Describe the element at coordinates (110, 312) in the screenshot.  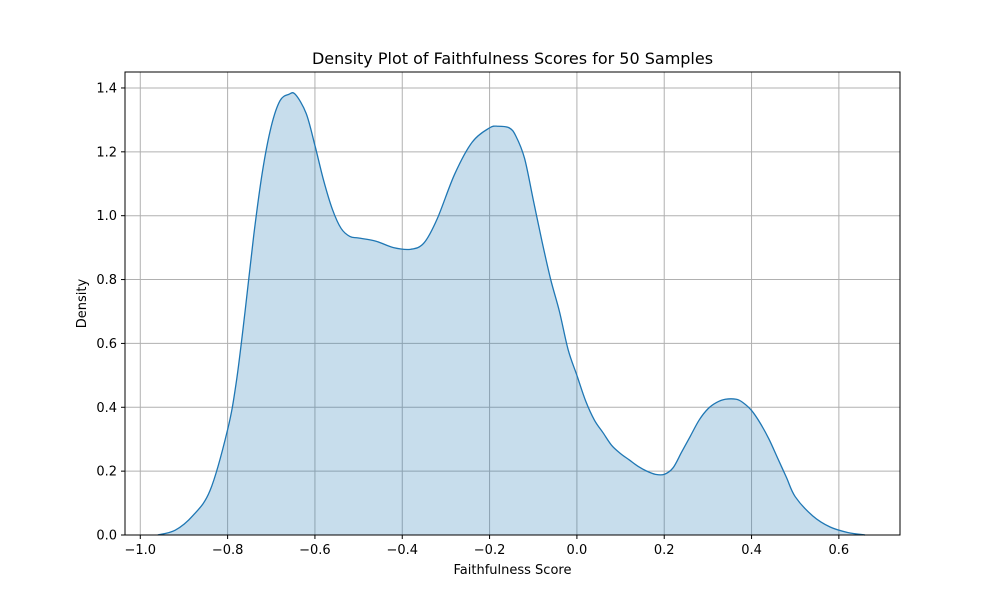
I see `y-axis: 0.0 0.2 0.4 0.6 0.8 1.0 1.2 1.4` at that location.